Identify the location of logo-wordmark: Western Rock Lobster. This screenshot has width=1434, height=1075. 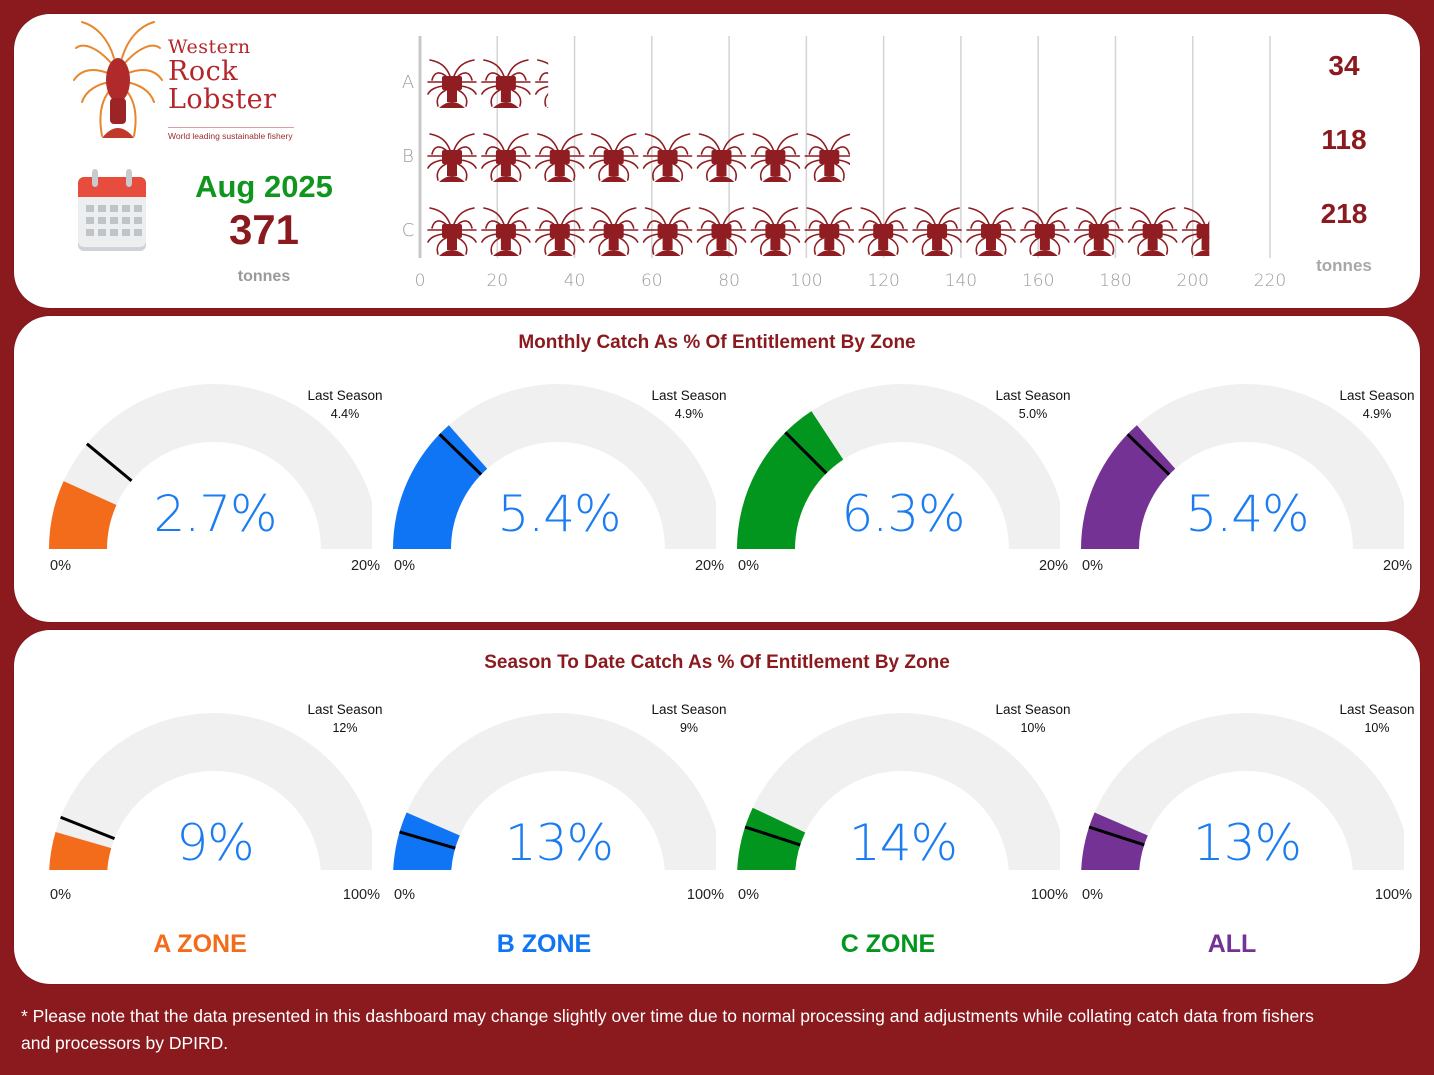
(222, 75).